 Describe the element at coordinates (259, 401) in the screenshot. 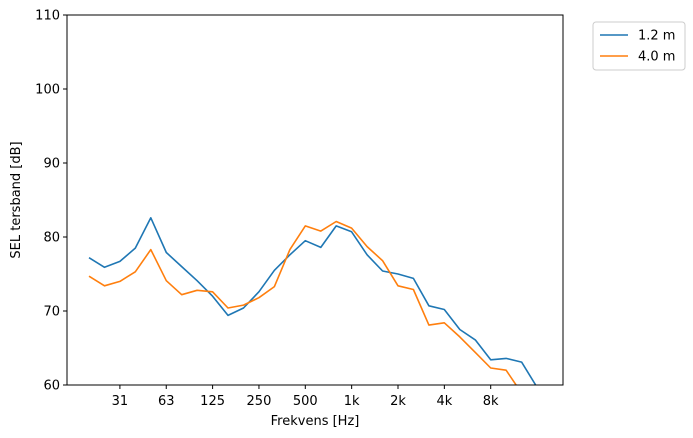

I see `x-tick-label: 250` at that location.